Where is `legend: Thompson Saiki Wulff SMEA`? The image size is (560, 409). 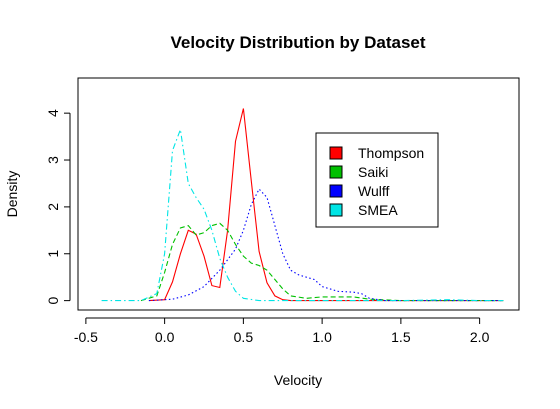 legend: Thompson Saiki Wulff SMEA is located at coordinates (377, 180).